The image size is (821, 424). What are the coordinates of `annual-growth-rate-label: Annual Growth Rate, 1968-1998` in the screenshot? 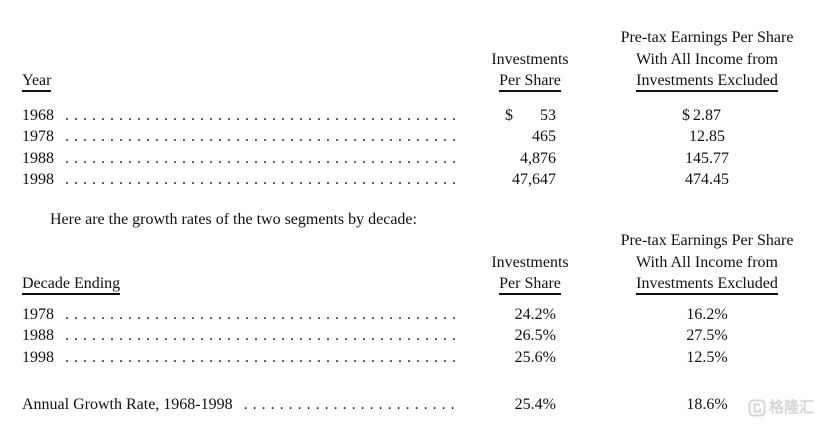 It's located at (127, 404).